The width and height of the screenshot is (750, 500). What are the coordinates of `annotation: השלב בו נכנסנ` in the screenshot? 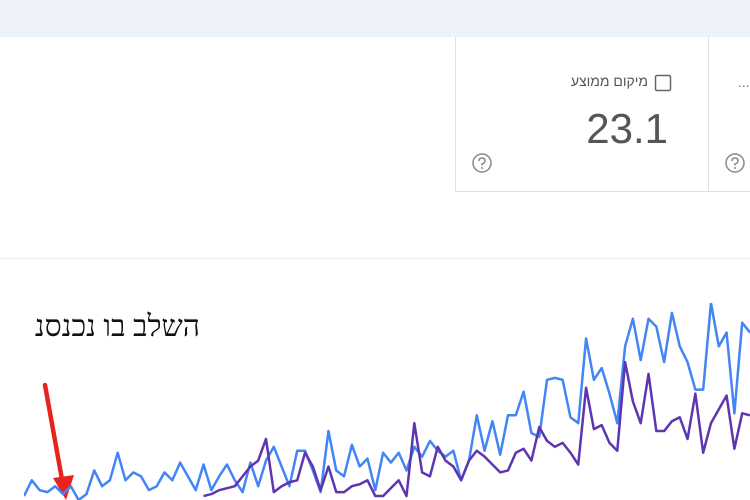 It's located at (117, 327).